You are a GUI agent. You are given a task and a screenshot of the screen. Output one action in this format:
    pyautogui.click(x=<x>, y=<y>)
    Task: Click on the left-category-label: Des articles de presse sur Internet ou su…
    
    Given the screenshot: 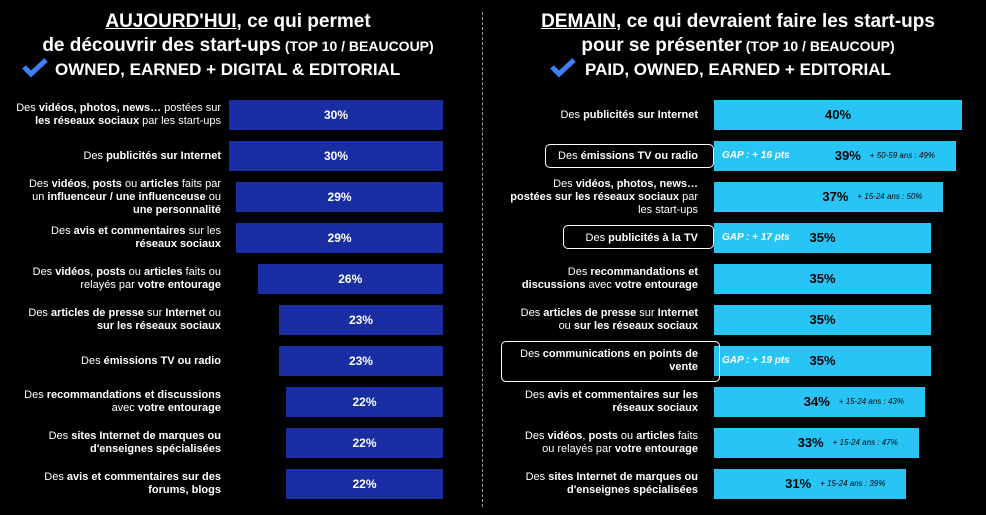 What is the action you would take?
    pyautogui.click(x=124, y=319)
    